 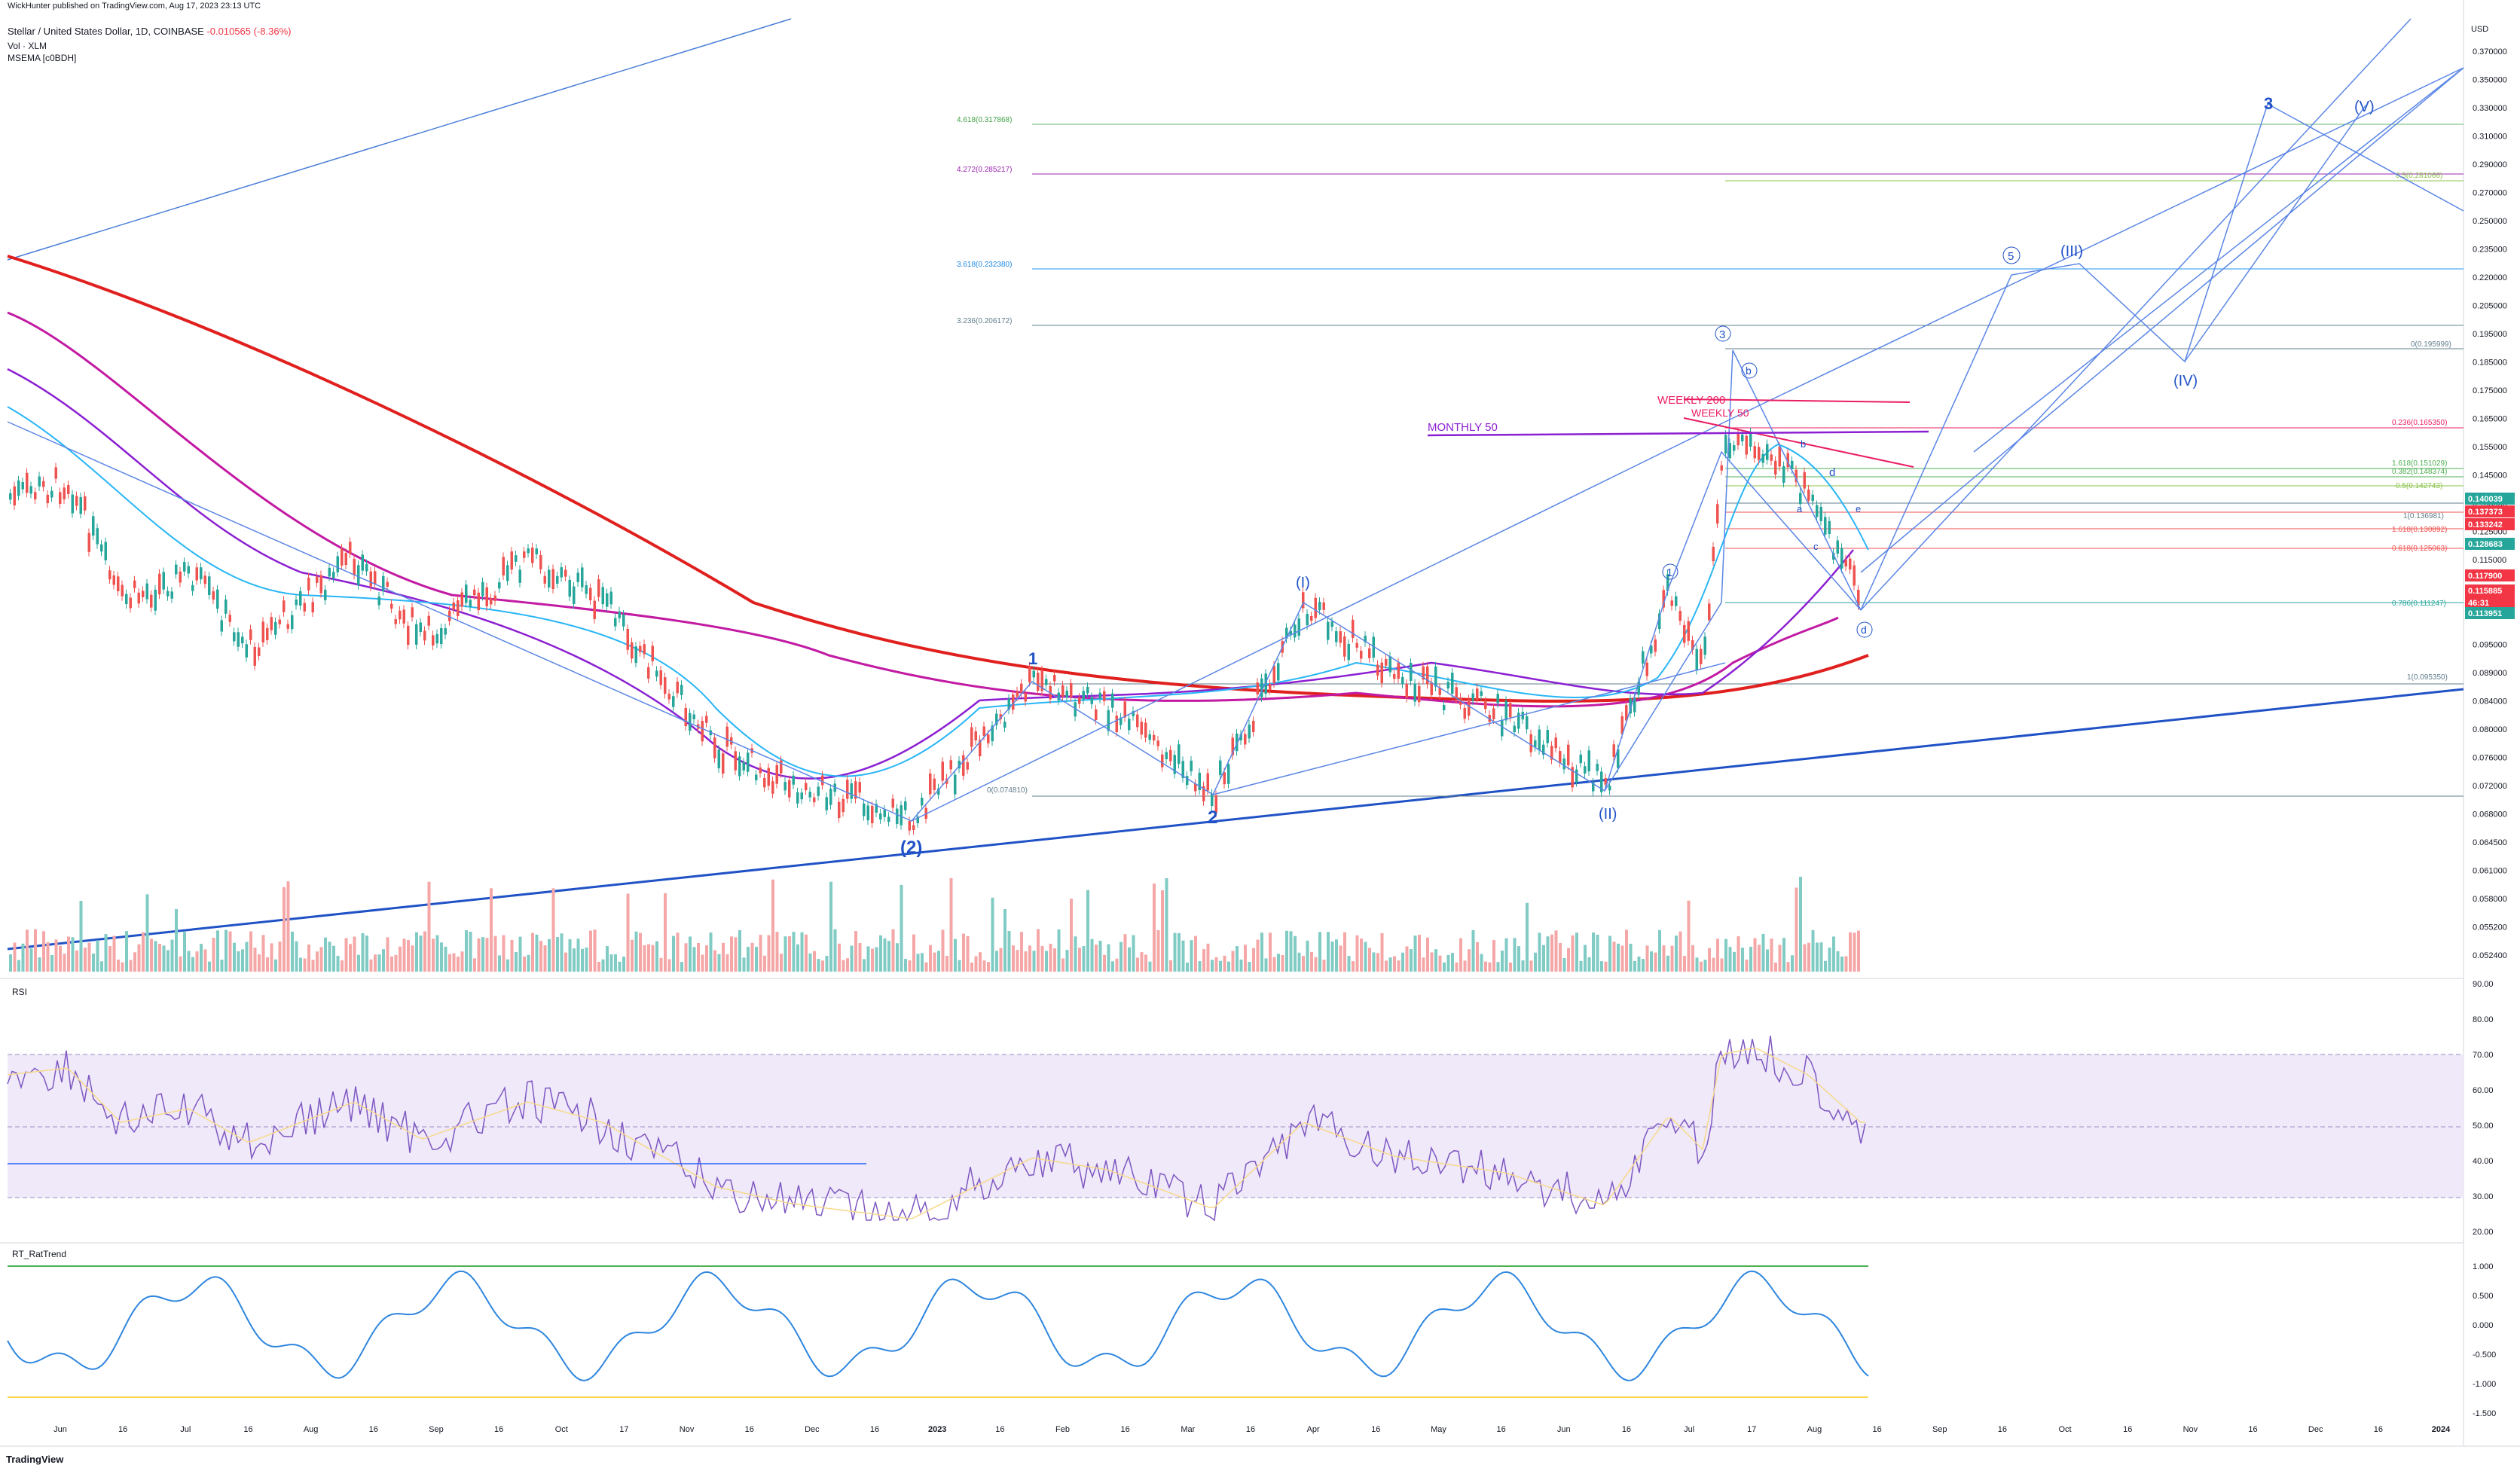 What do you see at coordinates (2419, 423) in the screenshot?
I see `fib-label: 0.236(0.165350)` at bounding box center [2419, 423].